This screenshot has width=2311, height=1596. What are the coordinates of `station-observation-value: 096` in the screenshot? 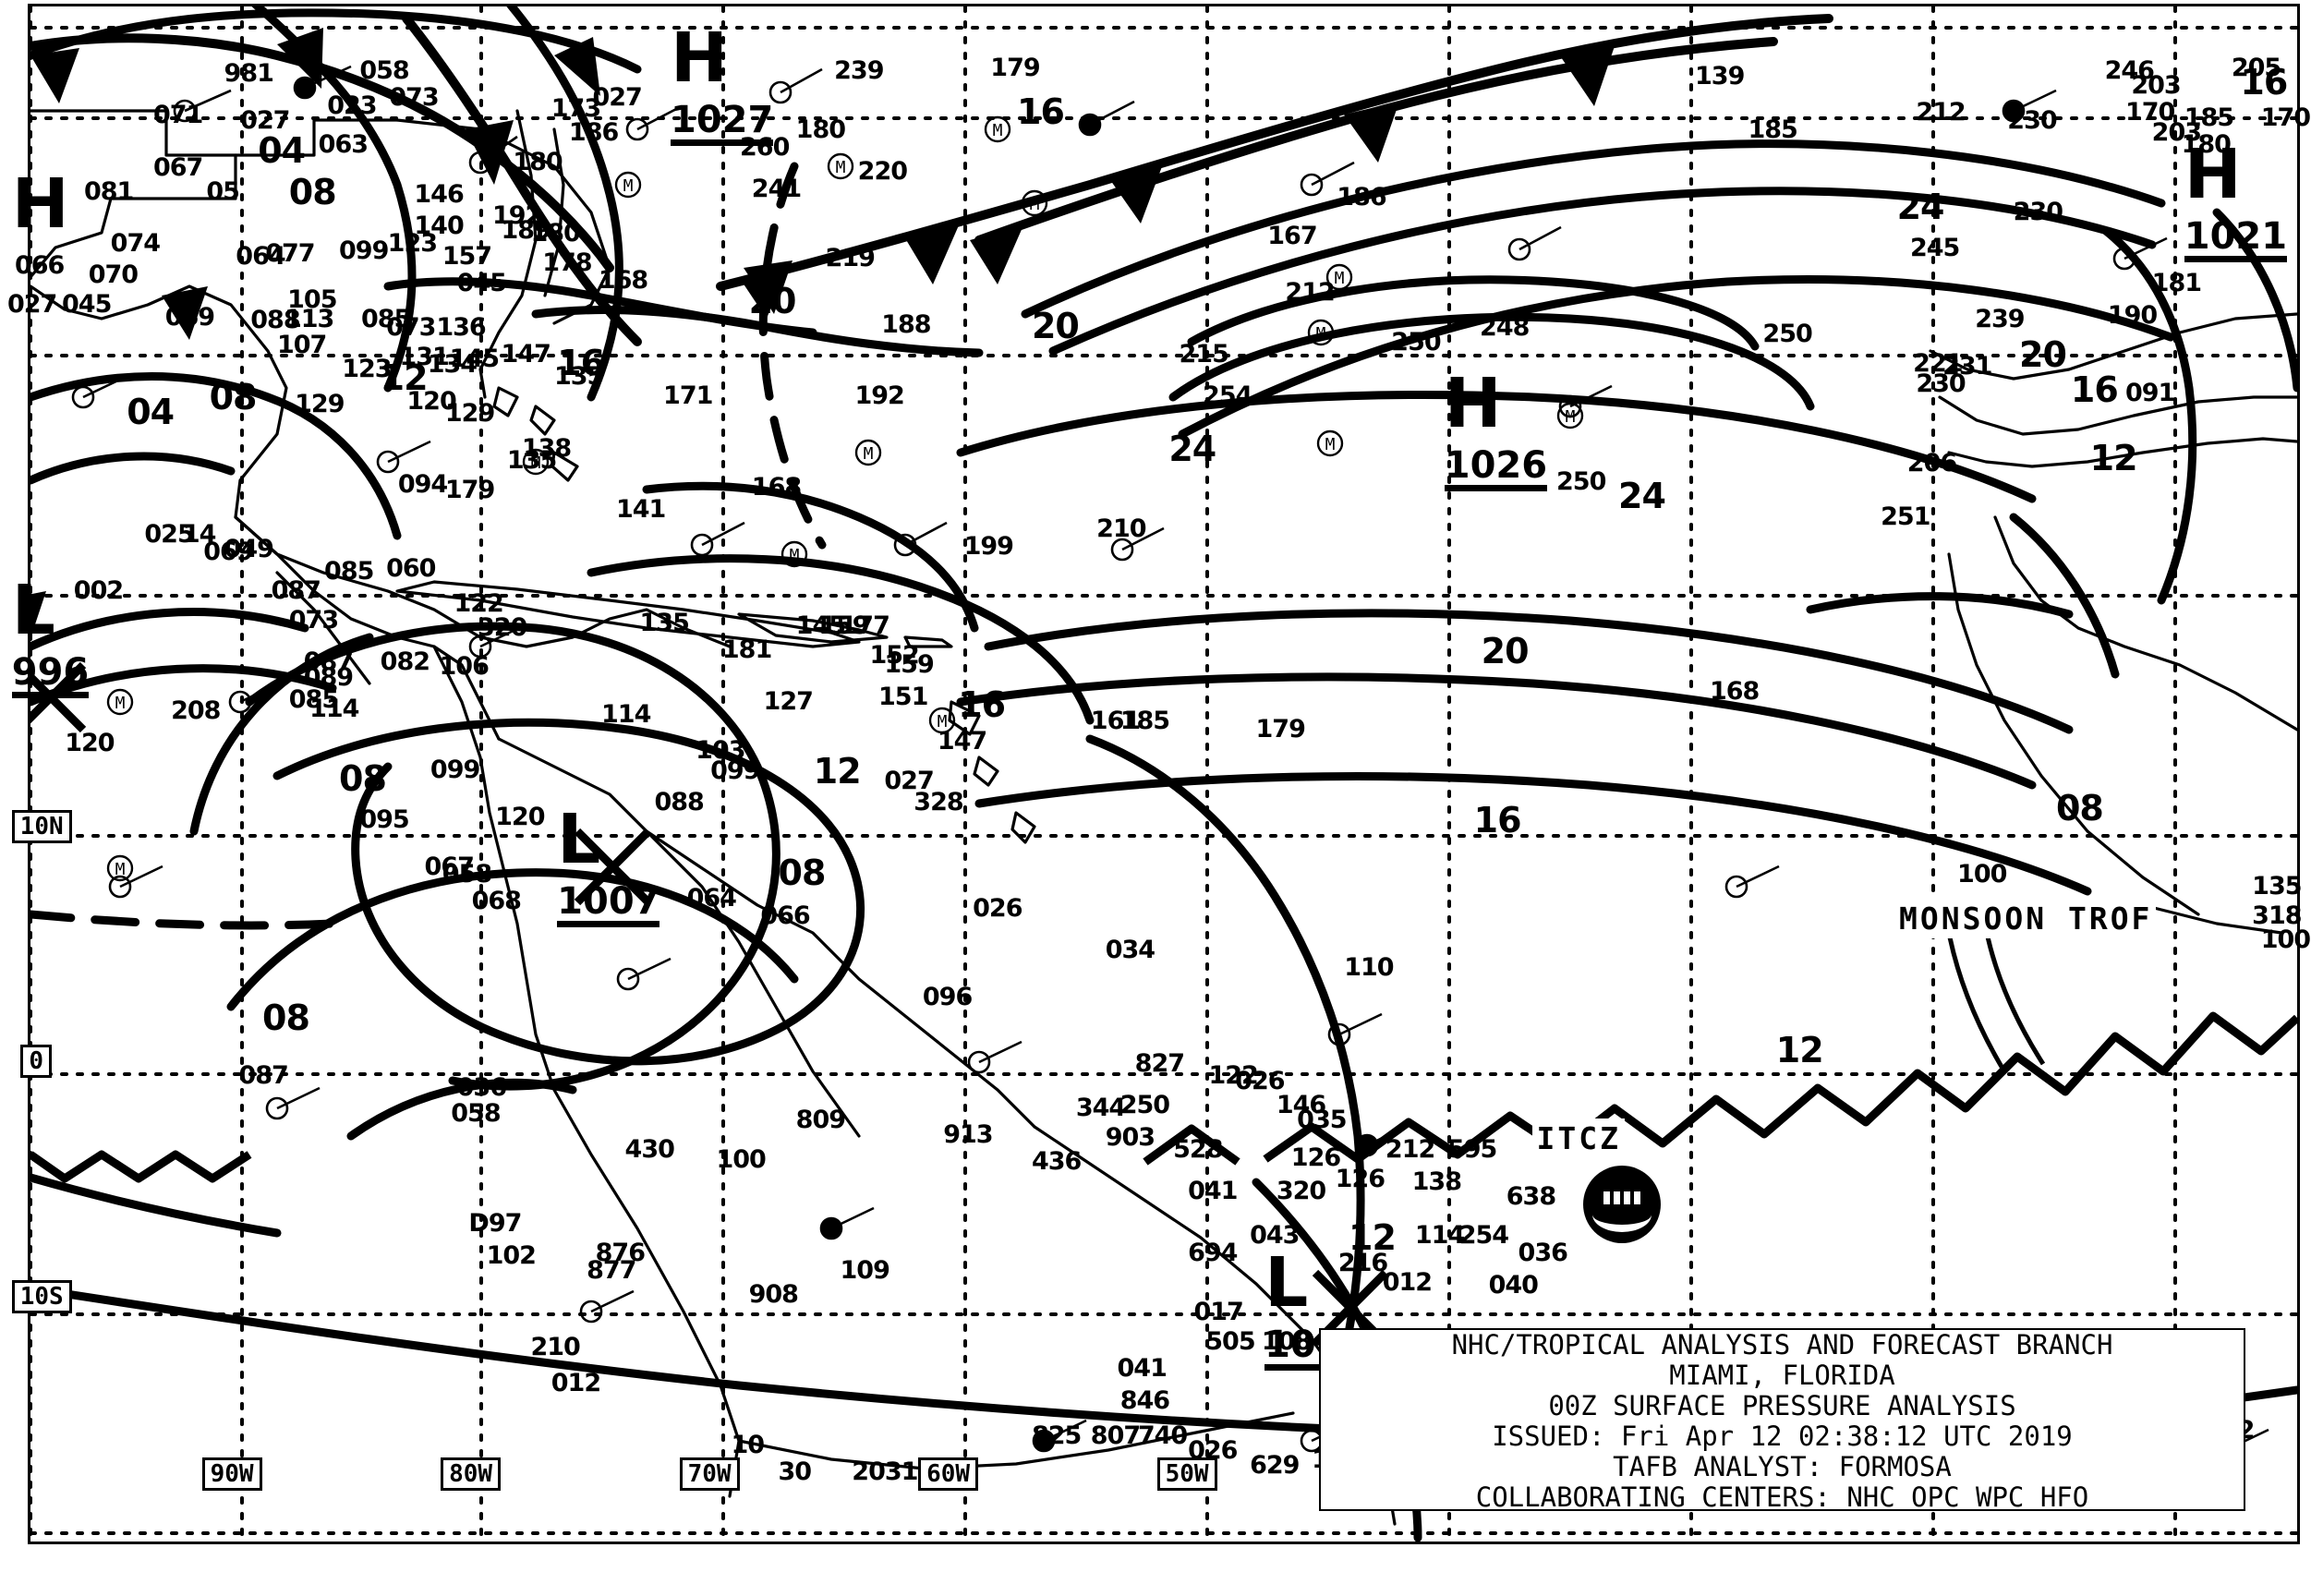 It's located at (947, 997).